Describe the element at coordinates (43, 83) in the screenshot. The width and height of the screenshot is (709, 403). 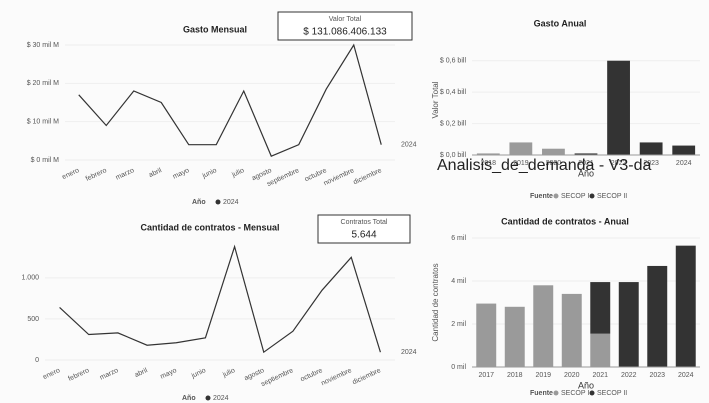
I see `y-tick-label: $ 20 mil M` at that location.